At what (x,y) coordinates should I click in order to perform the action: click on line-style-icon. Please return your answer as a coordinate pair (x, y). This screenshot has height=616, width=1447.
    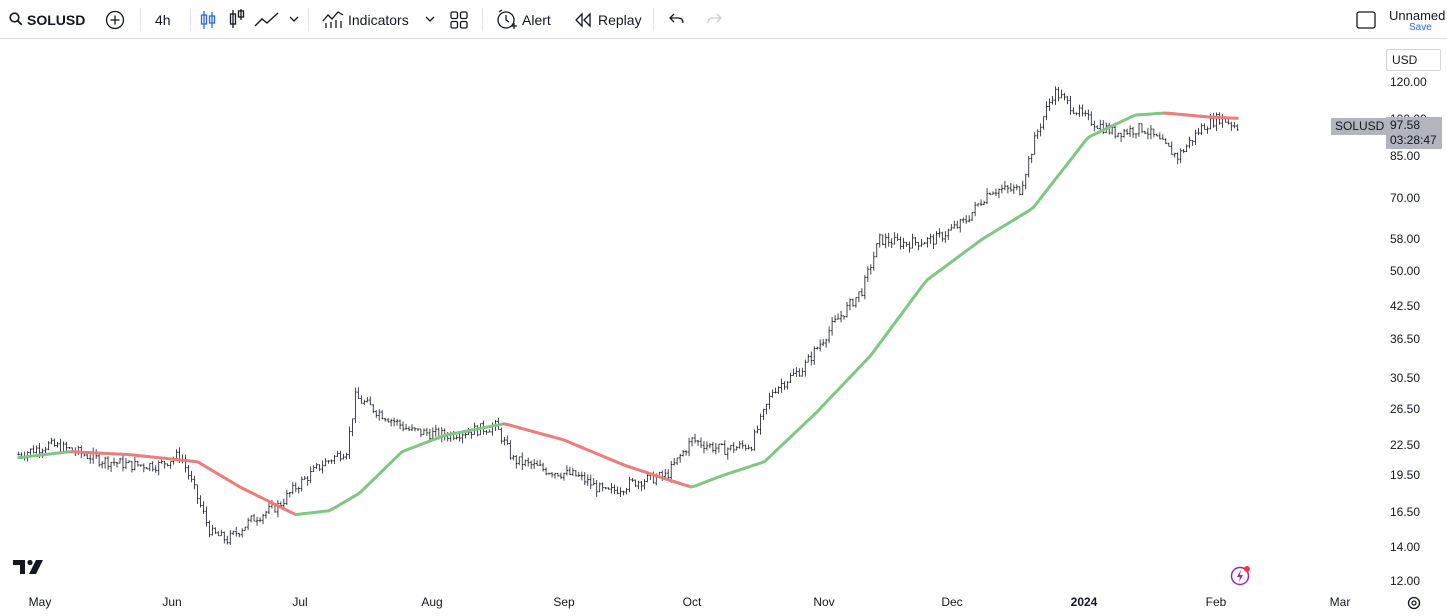
    Looking at the image, I should click on (267, 20).